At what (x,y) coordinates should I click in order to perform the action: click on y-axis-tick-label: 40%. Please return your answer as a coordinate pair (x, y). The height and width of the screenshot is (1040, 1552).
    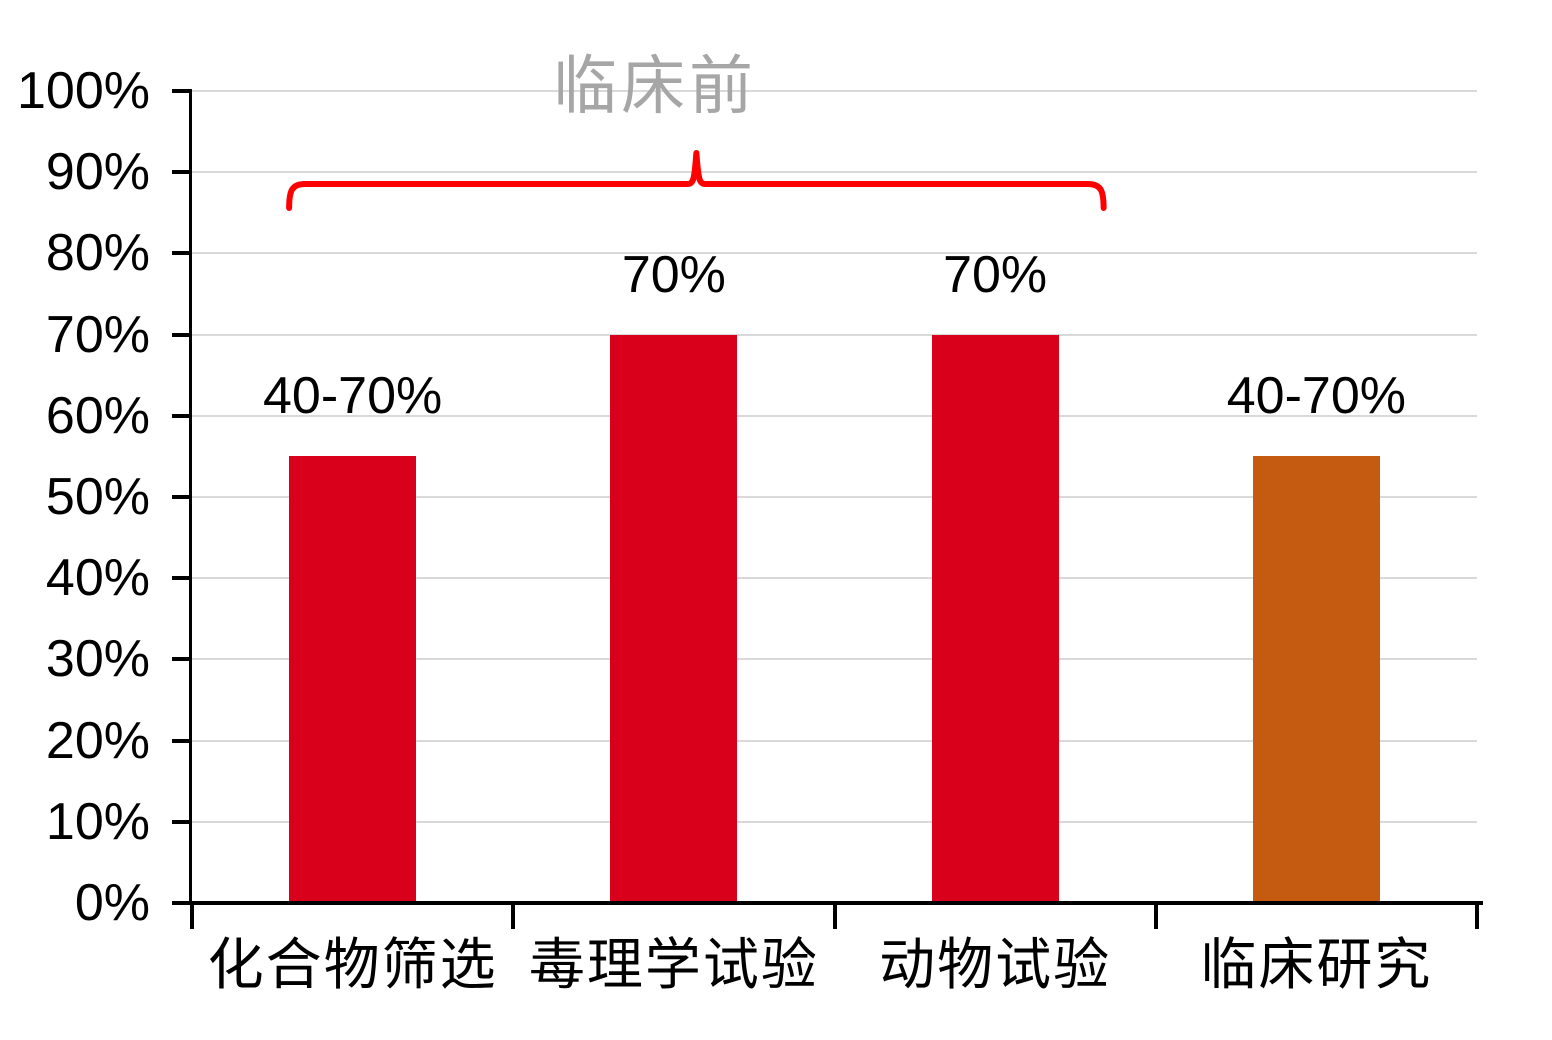
    Looking at the image, I should click on (97, 578).